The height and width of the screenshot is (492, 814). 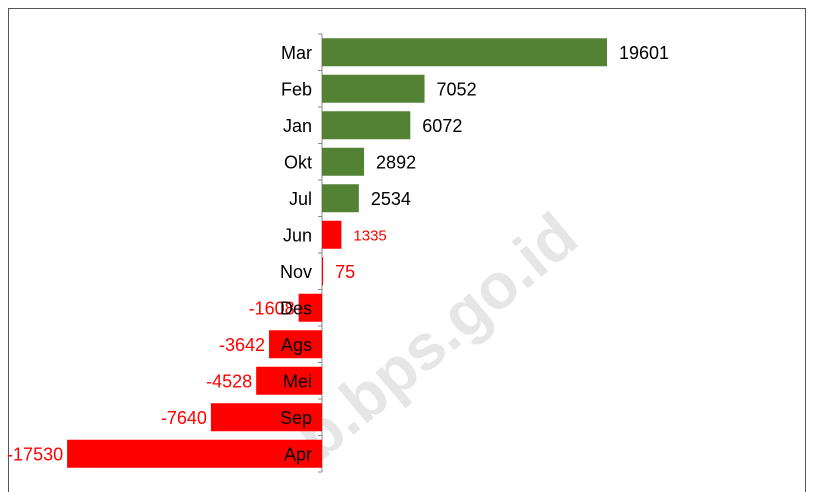 I want to click on category-label: Nov, so click(x=296, y=272).